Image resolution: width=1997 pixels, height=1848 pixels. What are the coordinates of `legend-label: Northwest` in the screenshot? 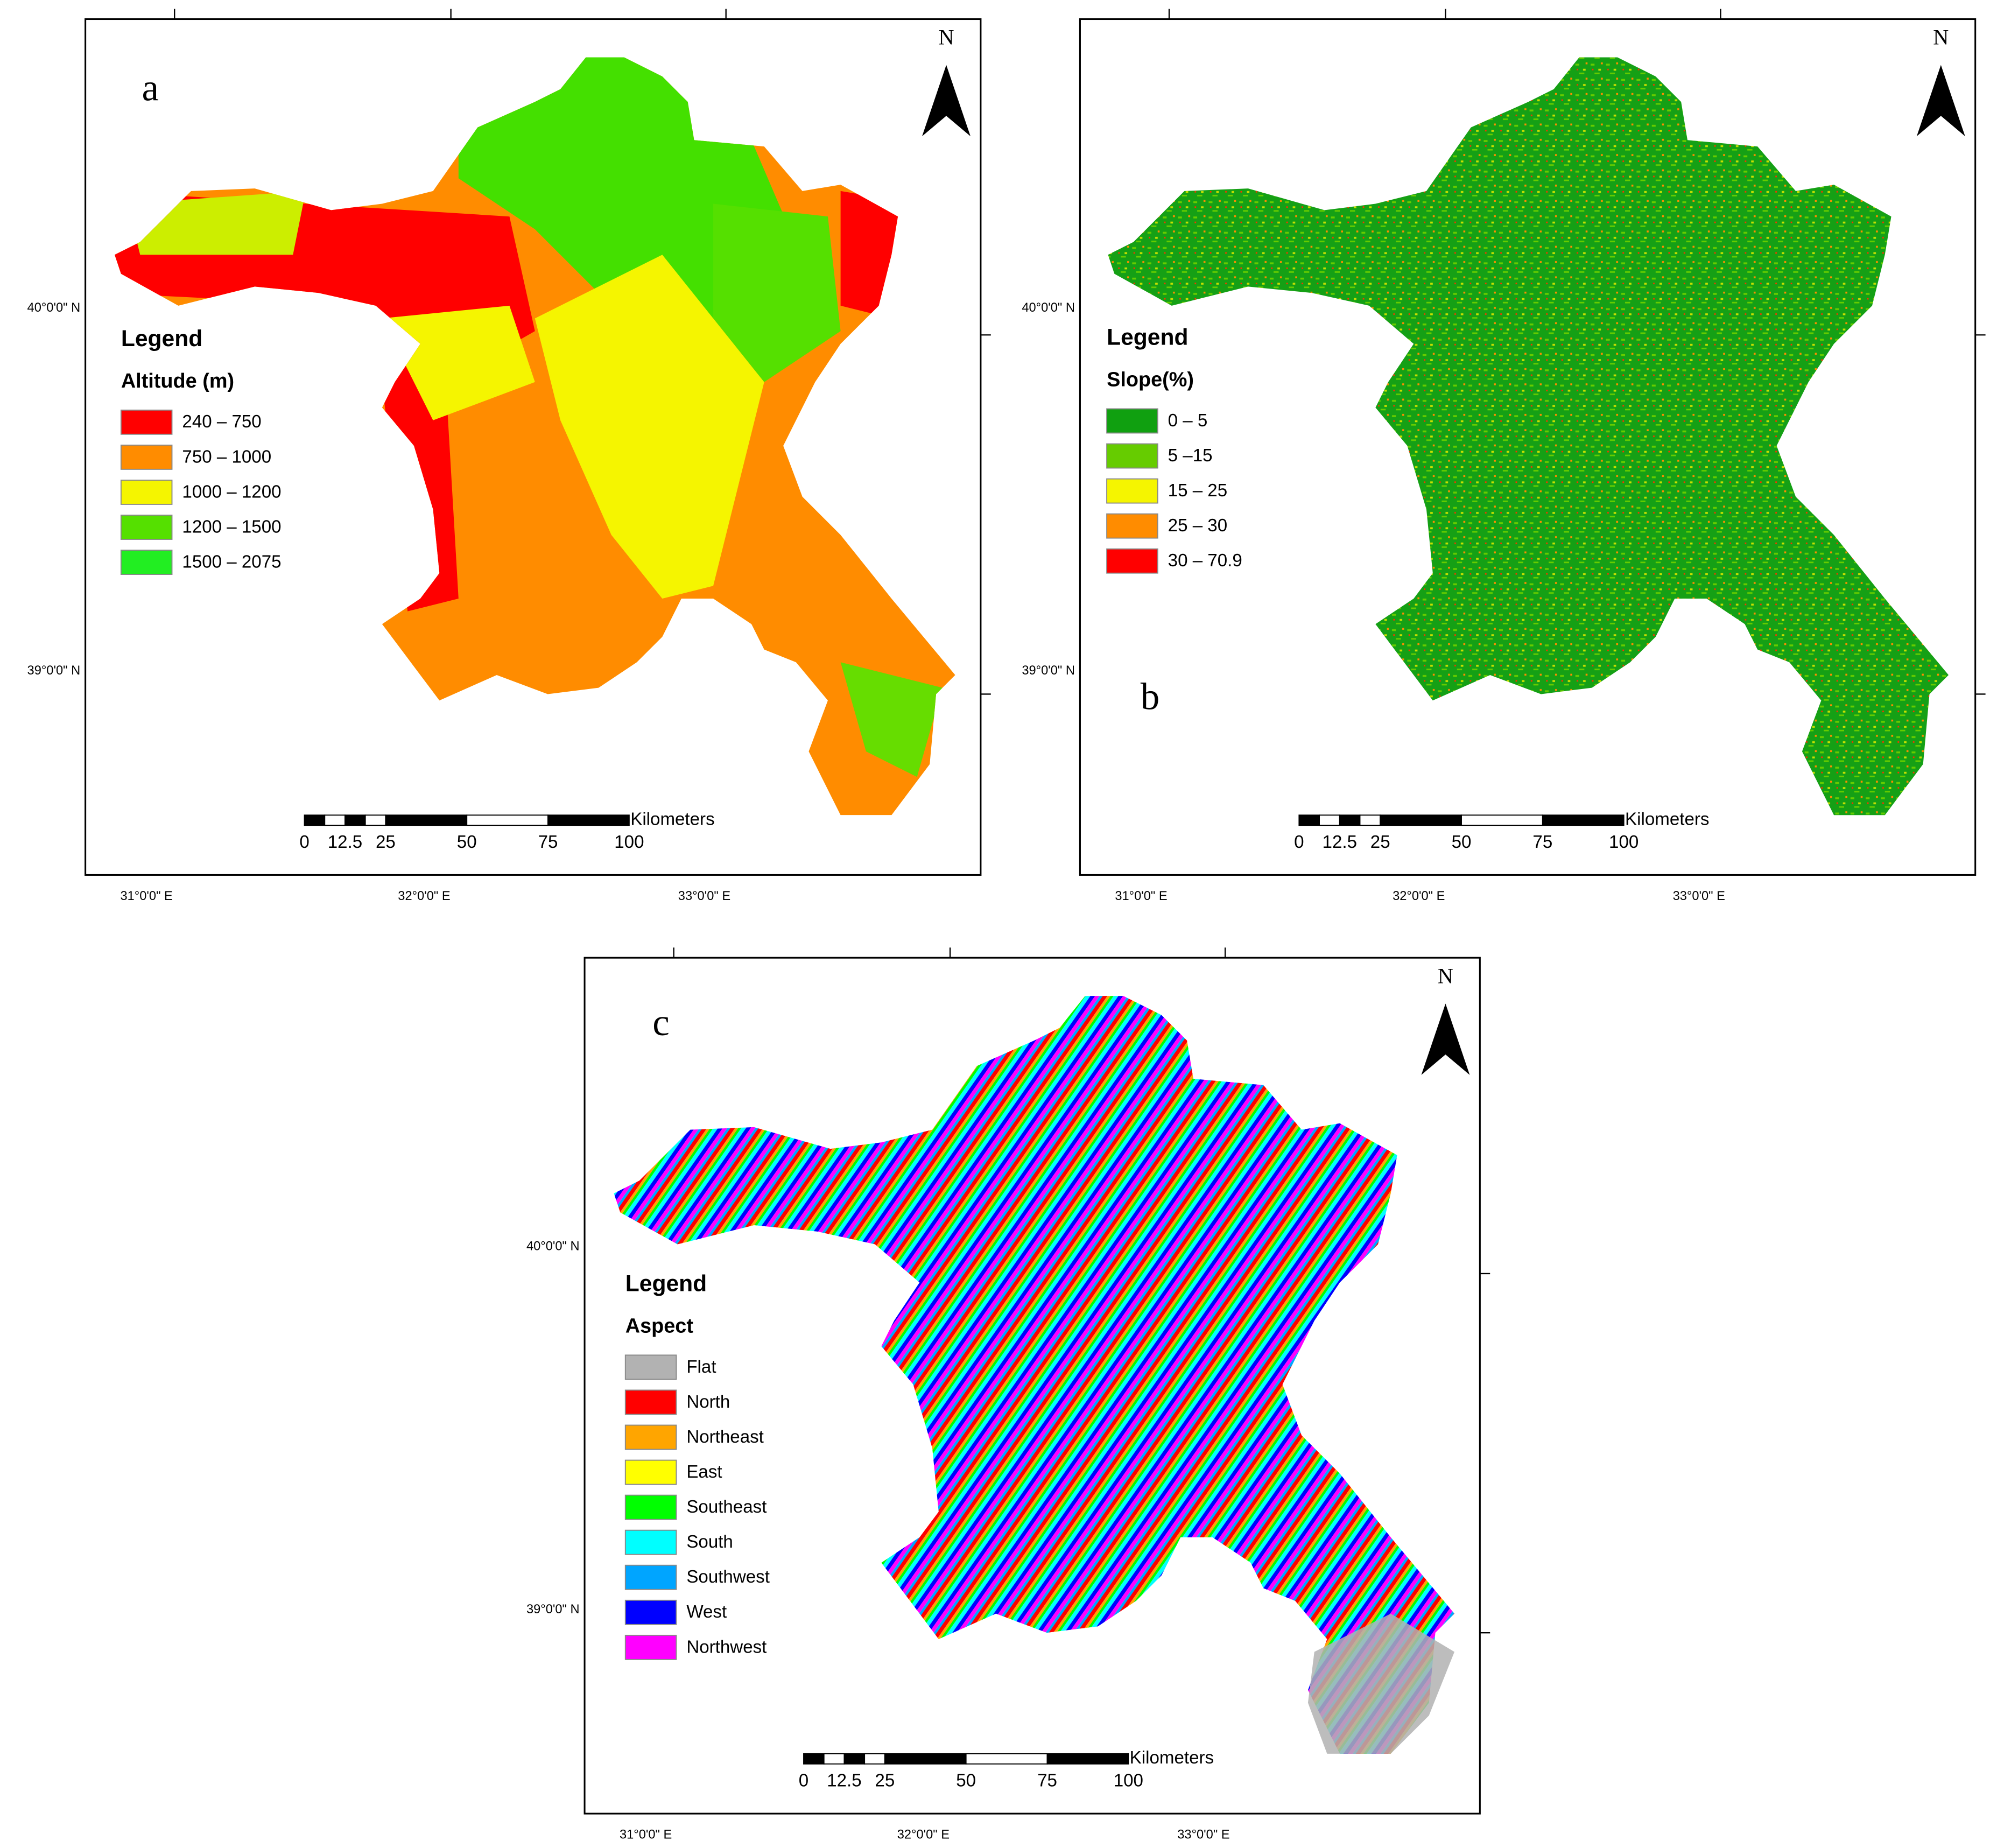 It's located at (726, 1647).